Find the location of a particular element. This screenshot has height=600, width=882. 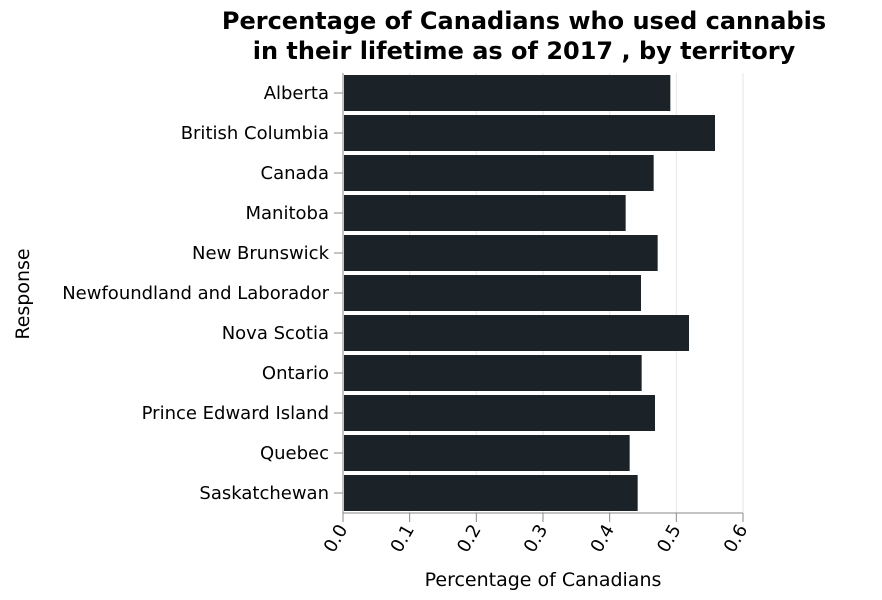

x-tick-label: 0.2 is located at coordinates (469, 538).